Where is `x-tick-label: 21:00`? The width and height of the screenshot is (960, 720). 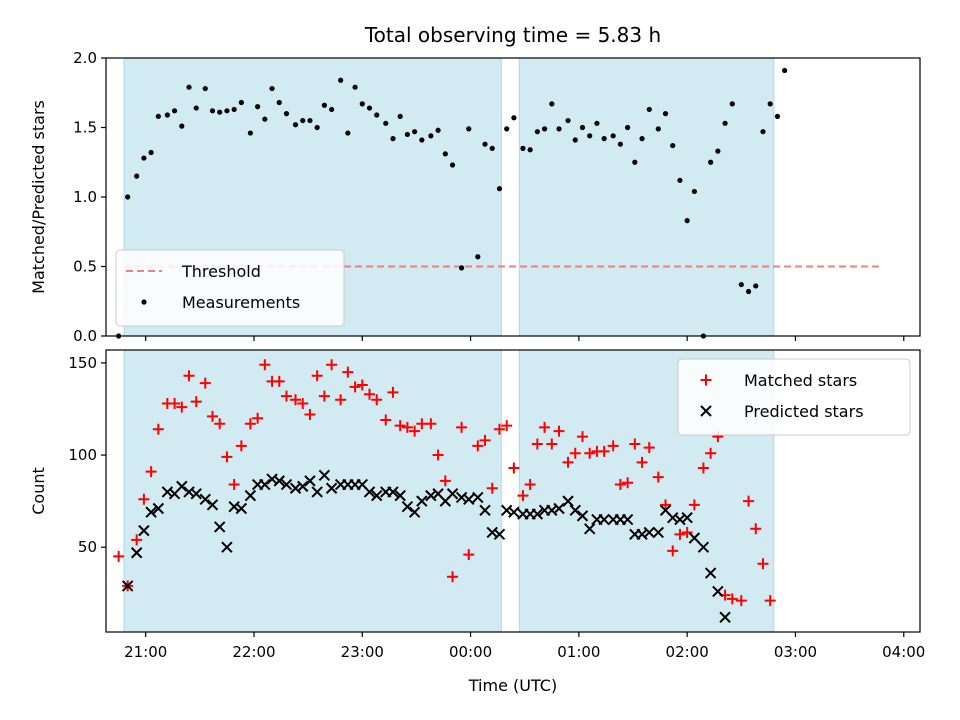 x-tick-label: 21:00 is located at coordinates (145, 652).